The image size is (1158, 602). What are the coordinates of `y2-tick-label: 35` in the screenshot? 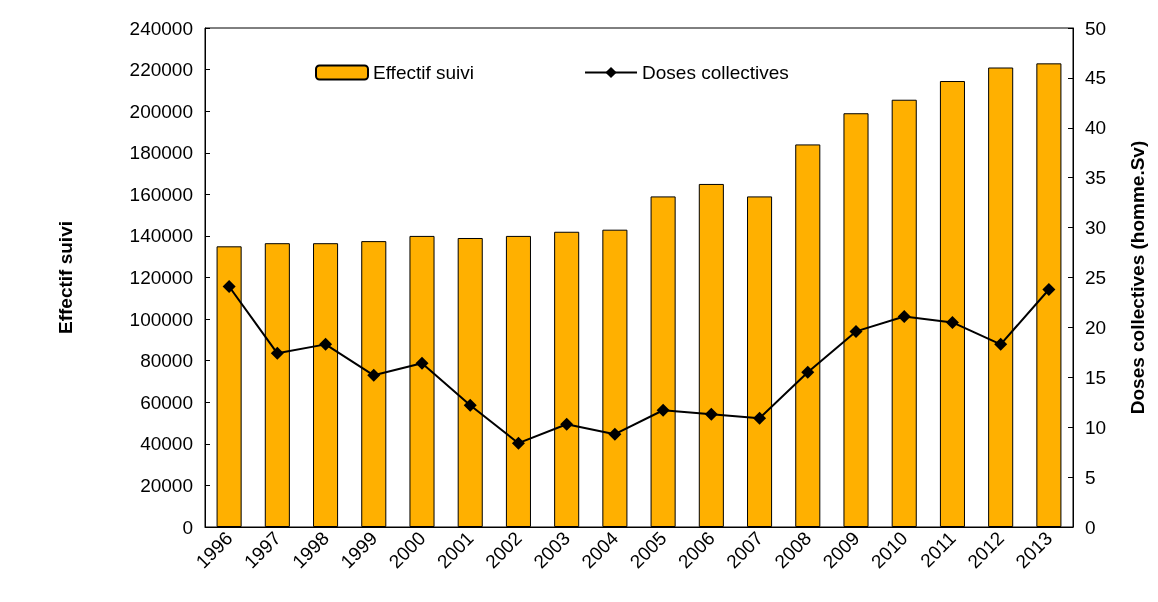 It's located at (1096, 178).